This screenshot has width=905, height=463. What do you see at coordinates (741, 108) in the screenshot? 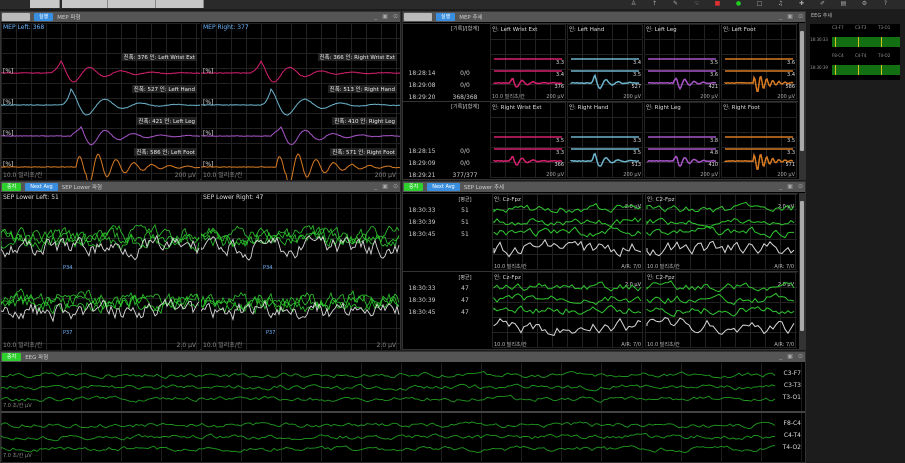
I see `channel-name: 인: Right Foot` at bounding box center [741, 108].